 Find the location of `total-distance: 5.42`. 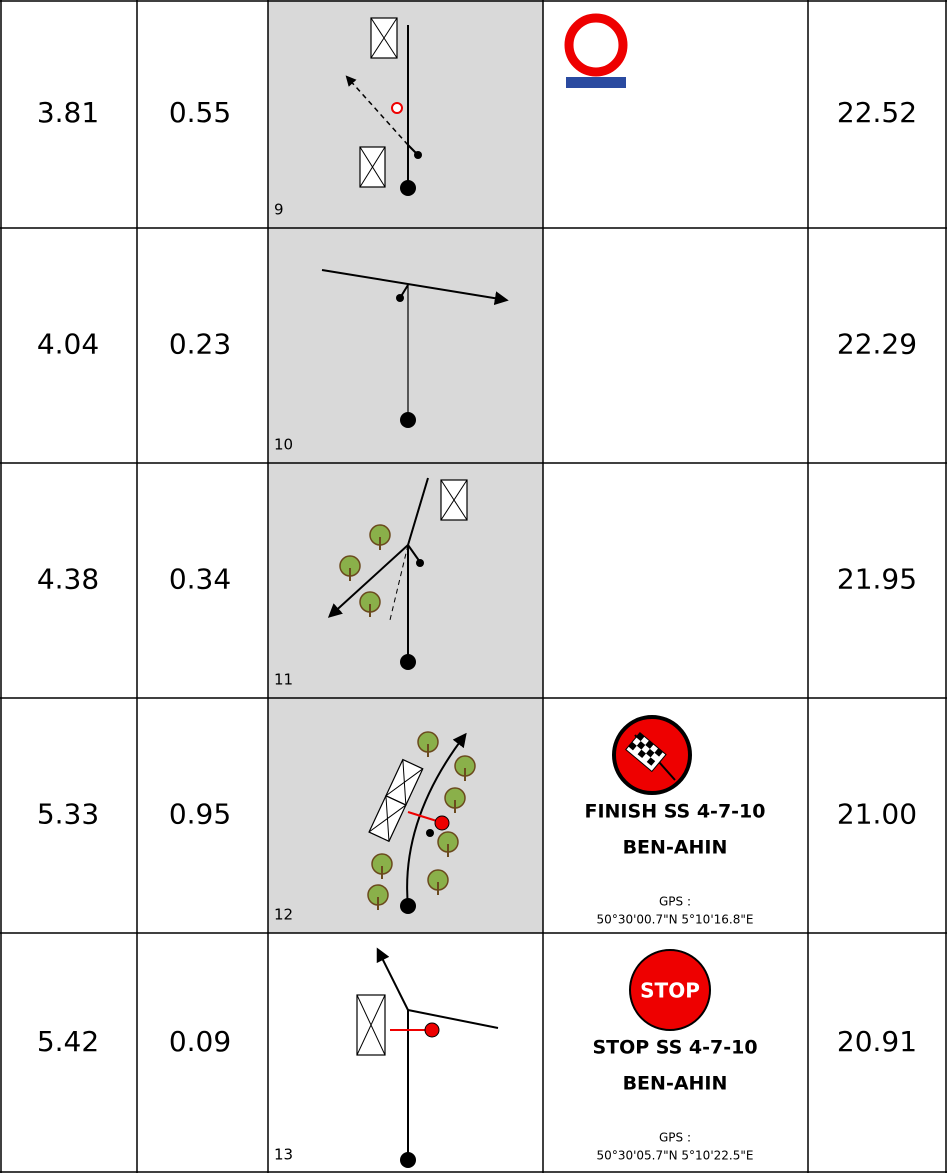

total-distance: 5.42 is located at coordinates (68, 1041).